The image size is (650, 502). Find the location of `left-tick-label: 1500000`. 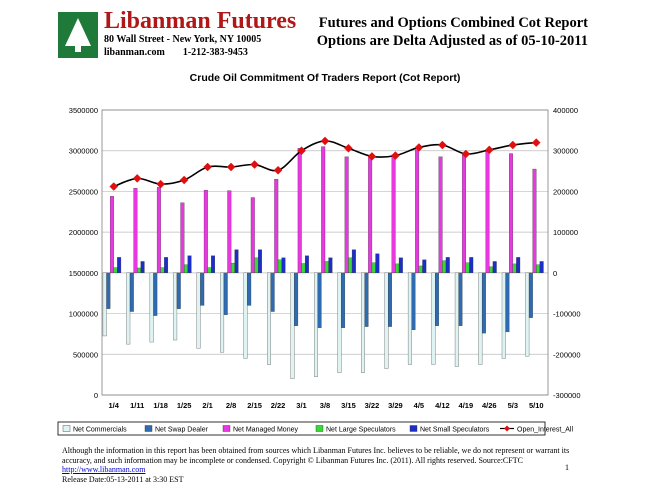

left-tick-label: 1500000 is located at coordinates (83, 273).